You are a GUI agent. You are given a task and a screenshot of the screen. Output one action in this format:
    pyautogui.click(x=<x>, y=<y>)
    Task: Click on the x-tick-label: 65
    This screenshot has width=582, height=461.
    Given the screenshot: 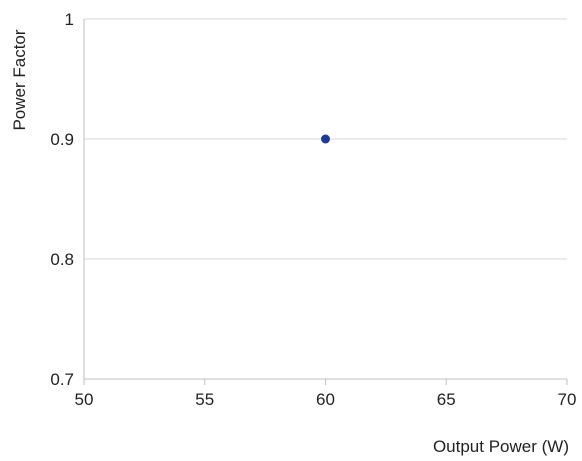 What is the action you would take?
    pyautogui.click(x=446, y=399)
    